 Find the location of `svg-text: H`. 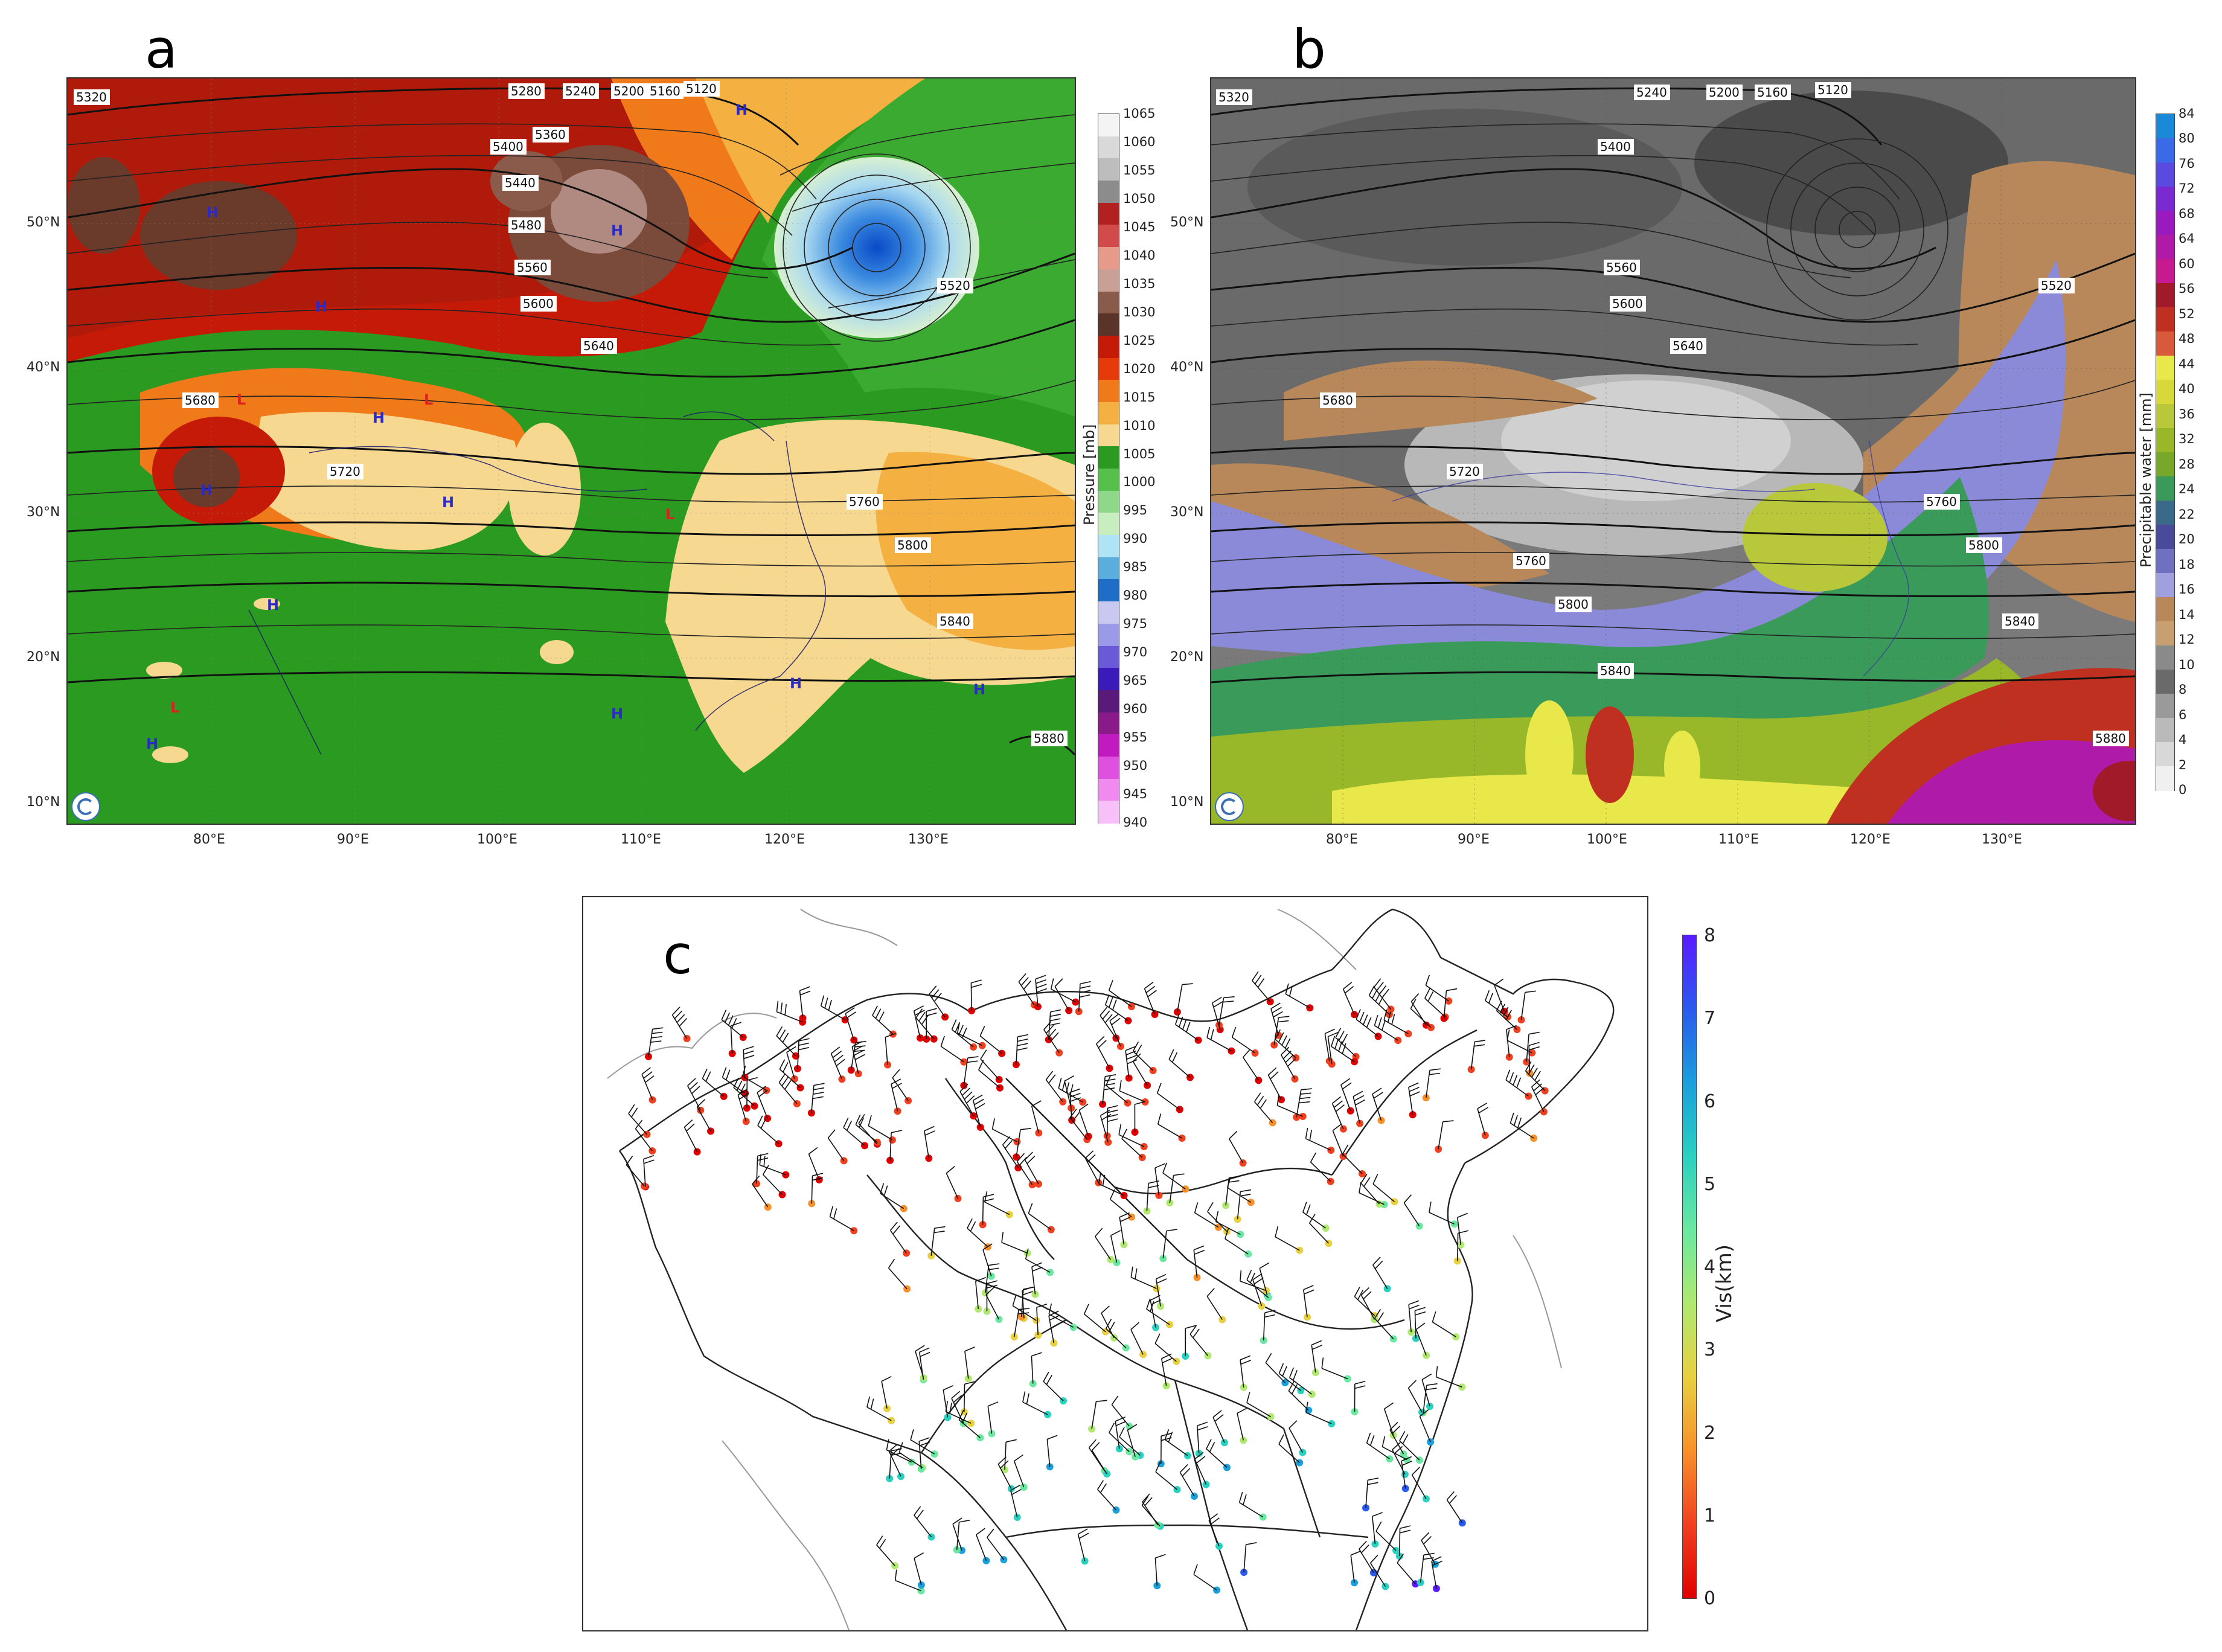

svg-text: H is located at coordinates (448, 502).